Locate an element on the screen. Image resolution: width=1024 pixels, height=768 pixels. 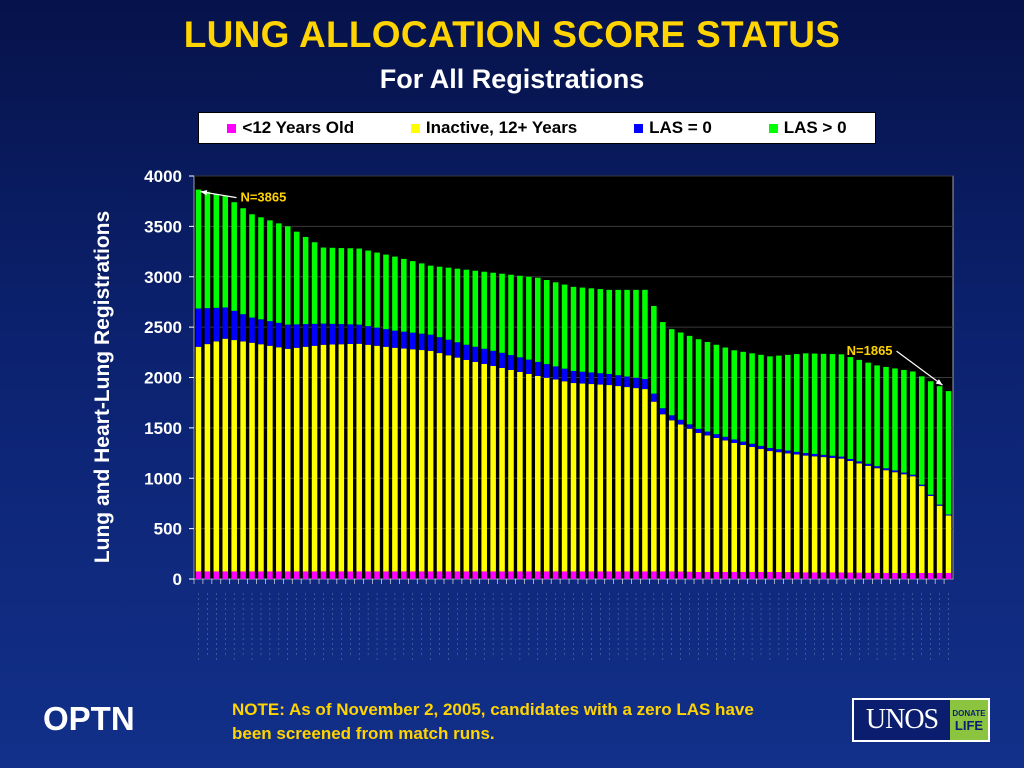
chart-subtitle: For All Registrations is located at coordinates (512, 79).